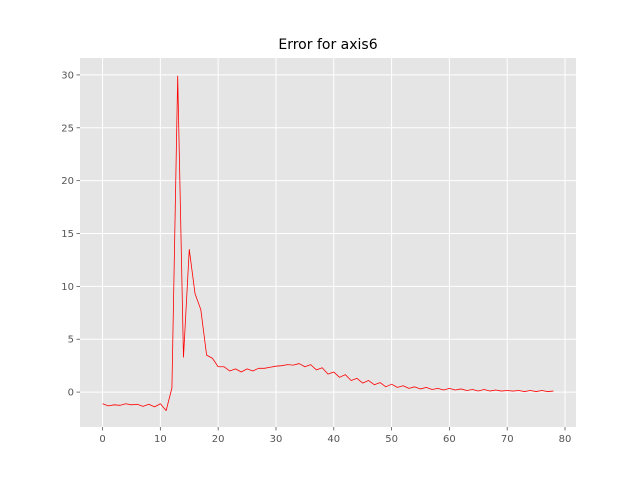 This screenshot has width=640, height=480. Describe the element at coordinates (67, 287) in the screenshot. I see `y-tick-label: 10` at that location.